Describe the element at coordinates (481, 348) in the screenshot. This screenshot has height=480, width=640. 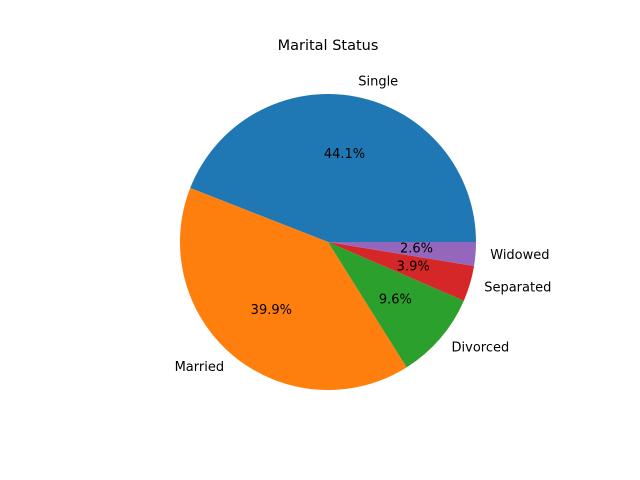
I see `slice-label-divorced: Divorced` at that location.